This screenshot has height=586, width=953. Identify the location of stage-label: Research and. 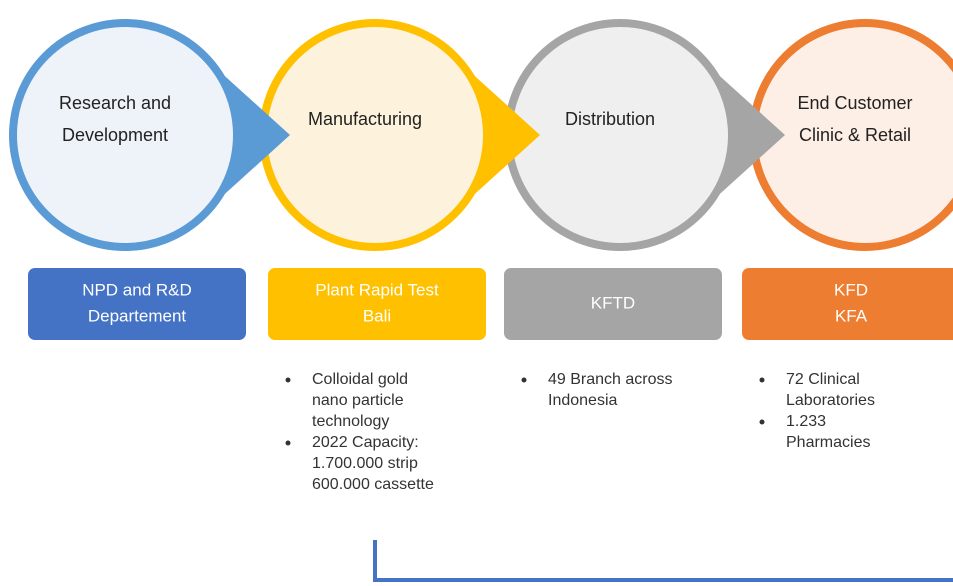
(115, 103).